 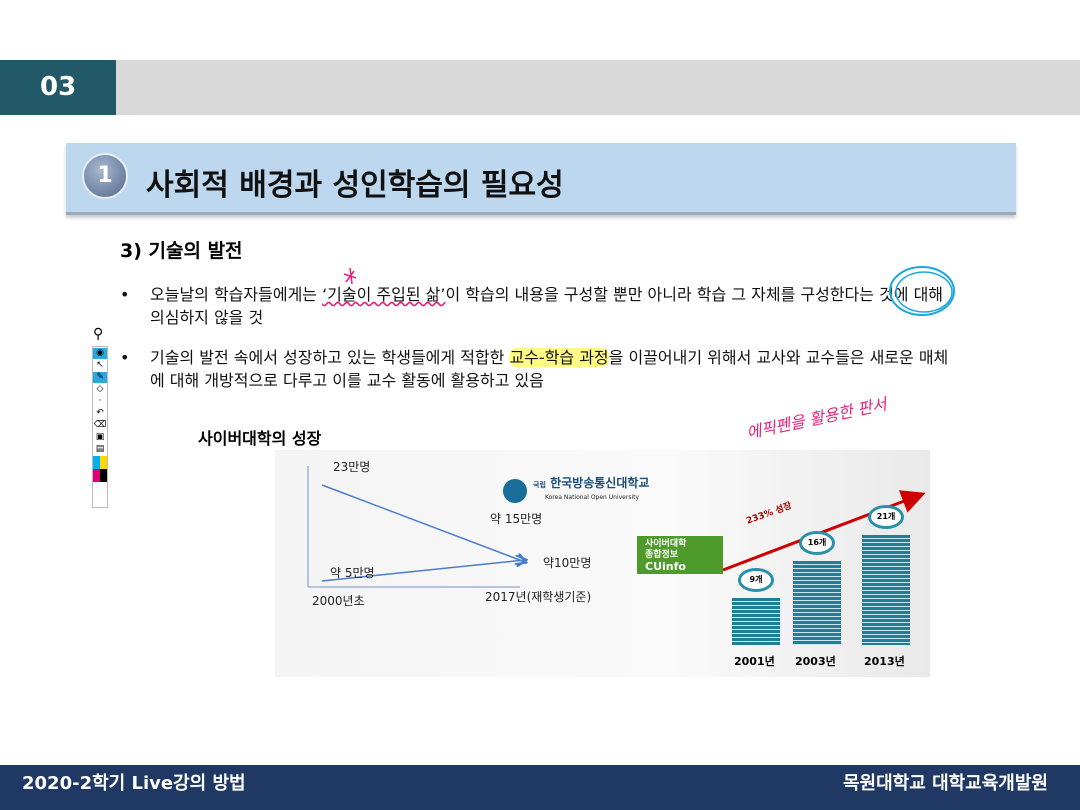 What do you see at coordinates (338, 601) in the screenshot?
I see `label-start: 2000년초` at bounding box center [338, 601].